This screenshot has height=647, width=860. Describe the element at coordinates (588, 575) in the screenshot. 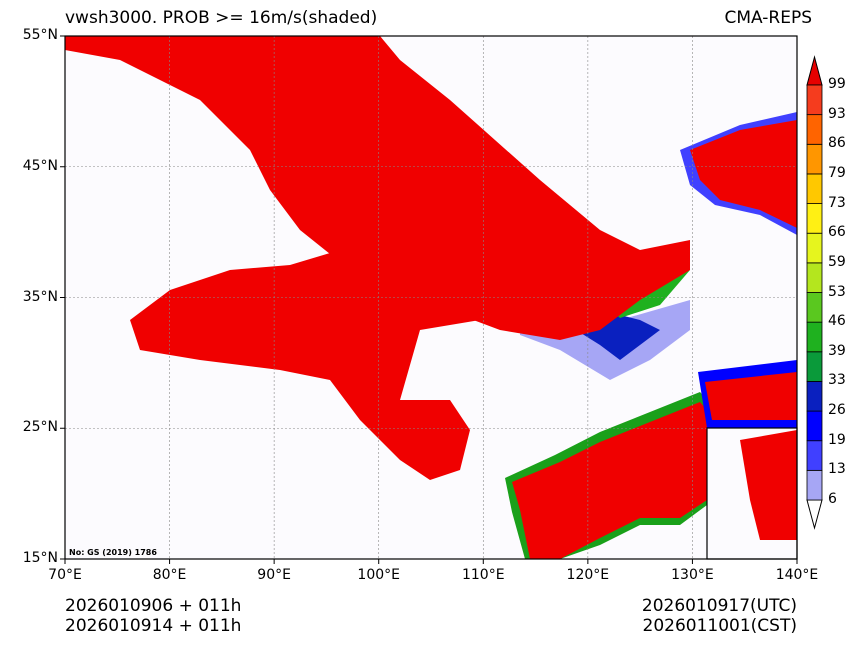

I see `lon-label: 120°E` at that location.